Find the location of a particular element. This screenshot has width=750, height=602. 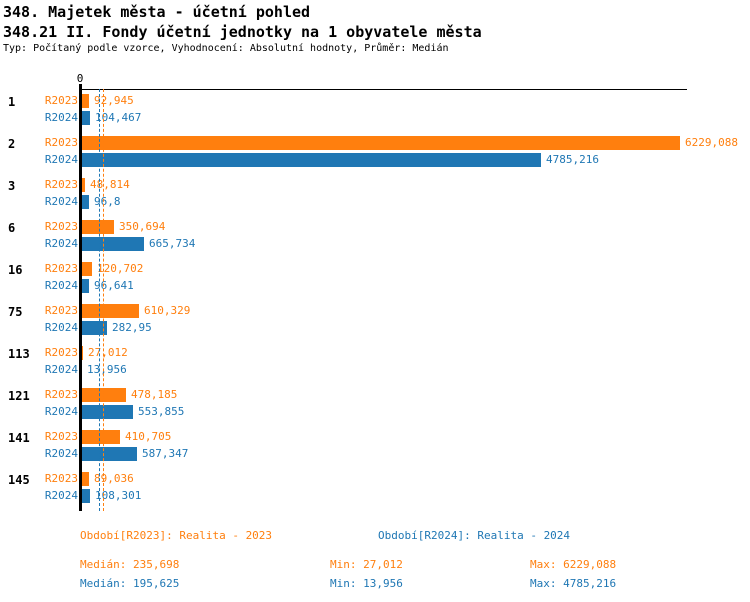

median-line-r2024 is located at coordinates (99, 300).